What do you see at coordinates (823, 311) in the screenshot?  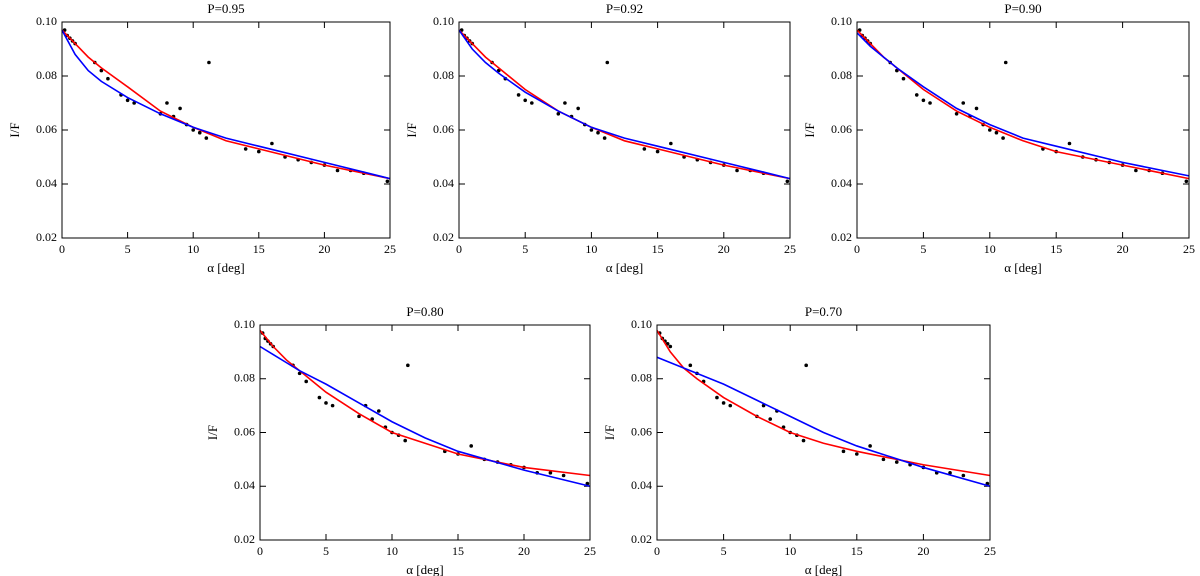 I see `panel-title: P=0.70` at bounding box center [823, 311].